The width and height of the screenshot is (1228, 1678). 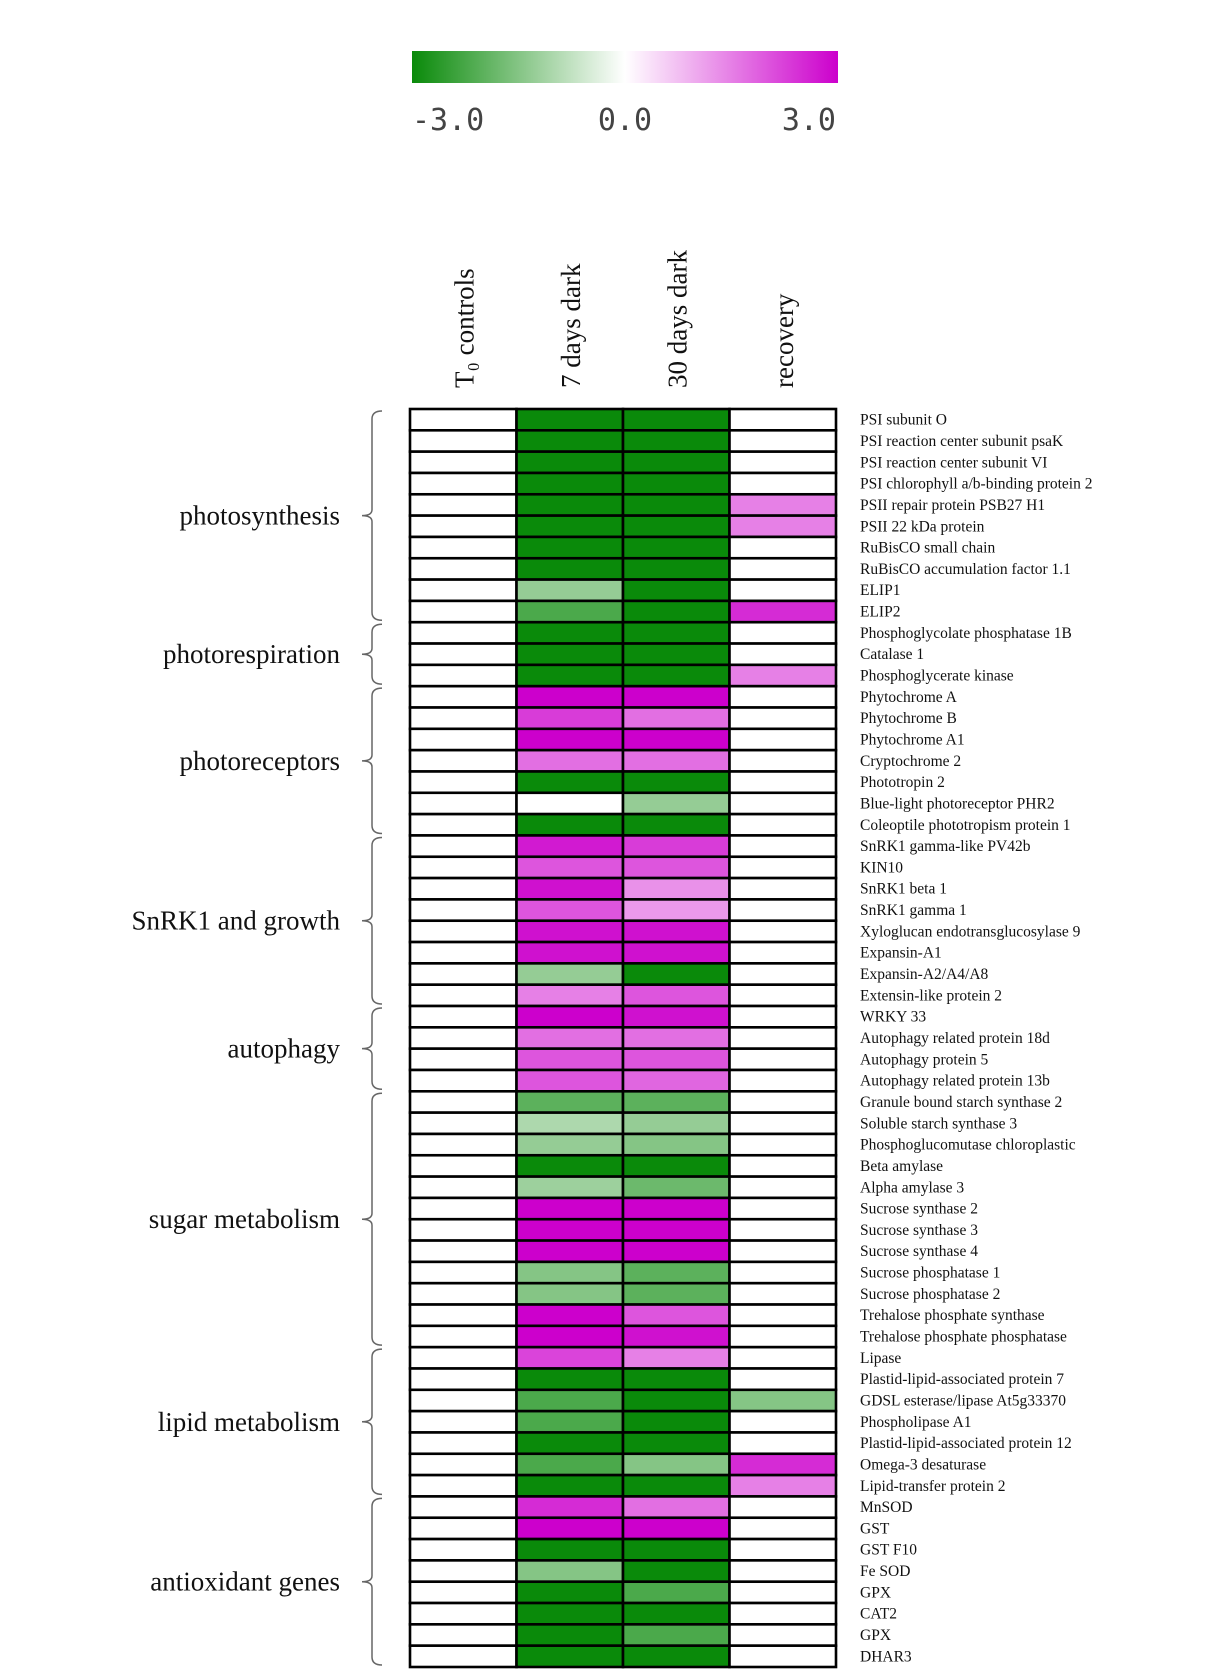 What do you see at coordinates (464, 328) in the screenshot?
I see `column-header: T₀ controls` at bounding box center [464, 328].